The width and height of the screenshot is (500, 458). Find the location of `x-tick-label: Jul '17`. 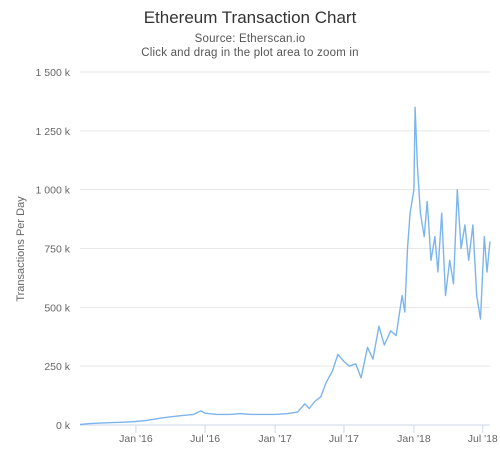

x-tick-label: Jul '17 is located at coordinates (344, 439).